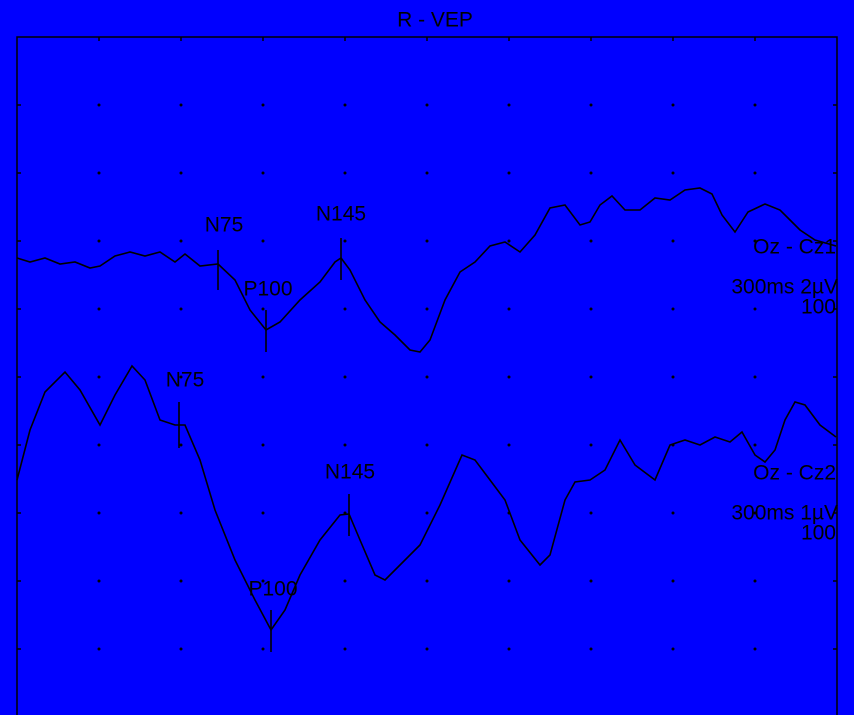  Describe the element at coordinates (435, 20) in the screenshot. I see `title: R - VEP` at that location.